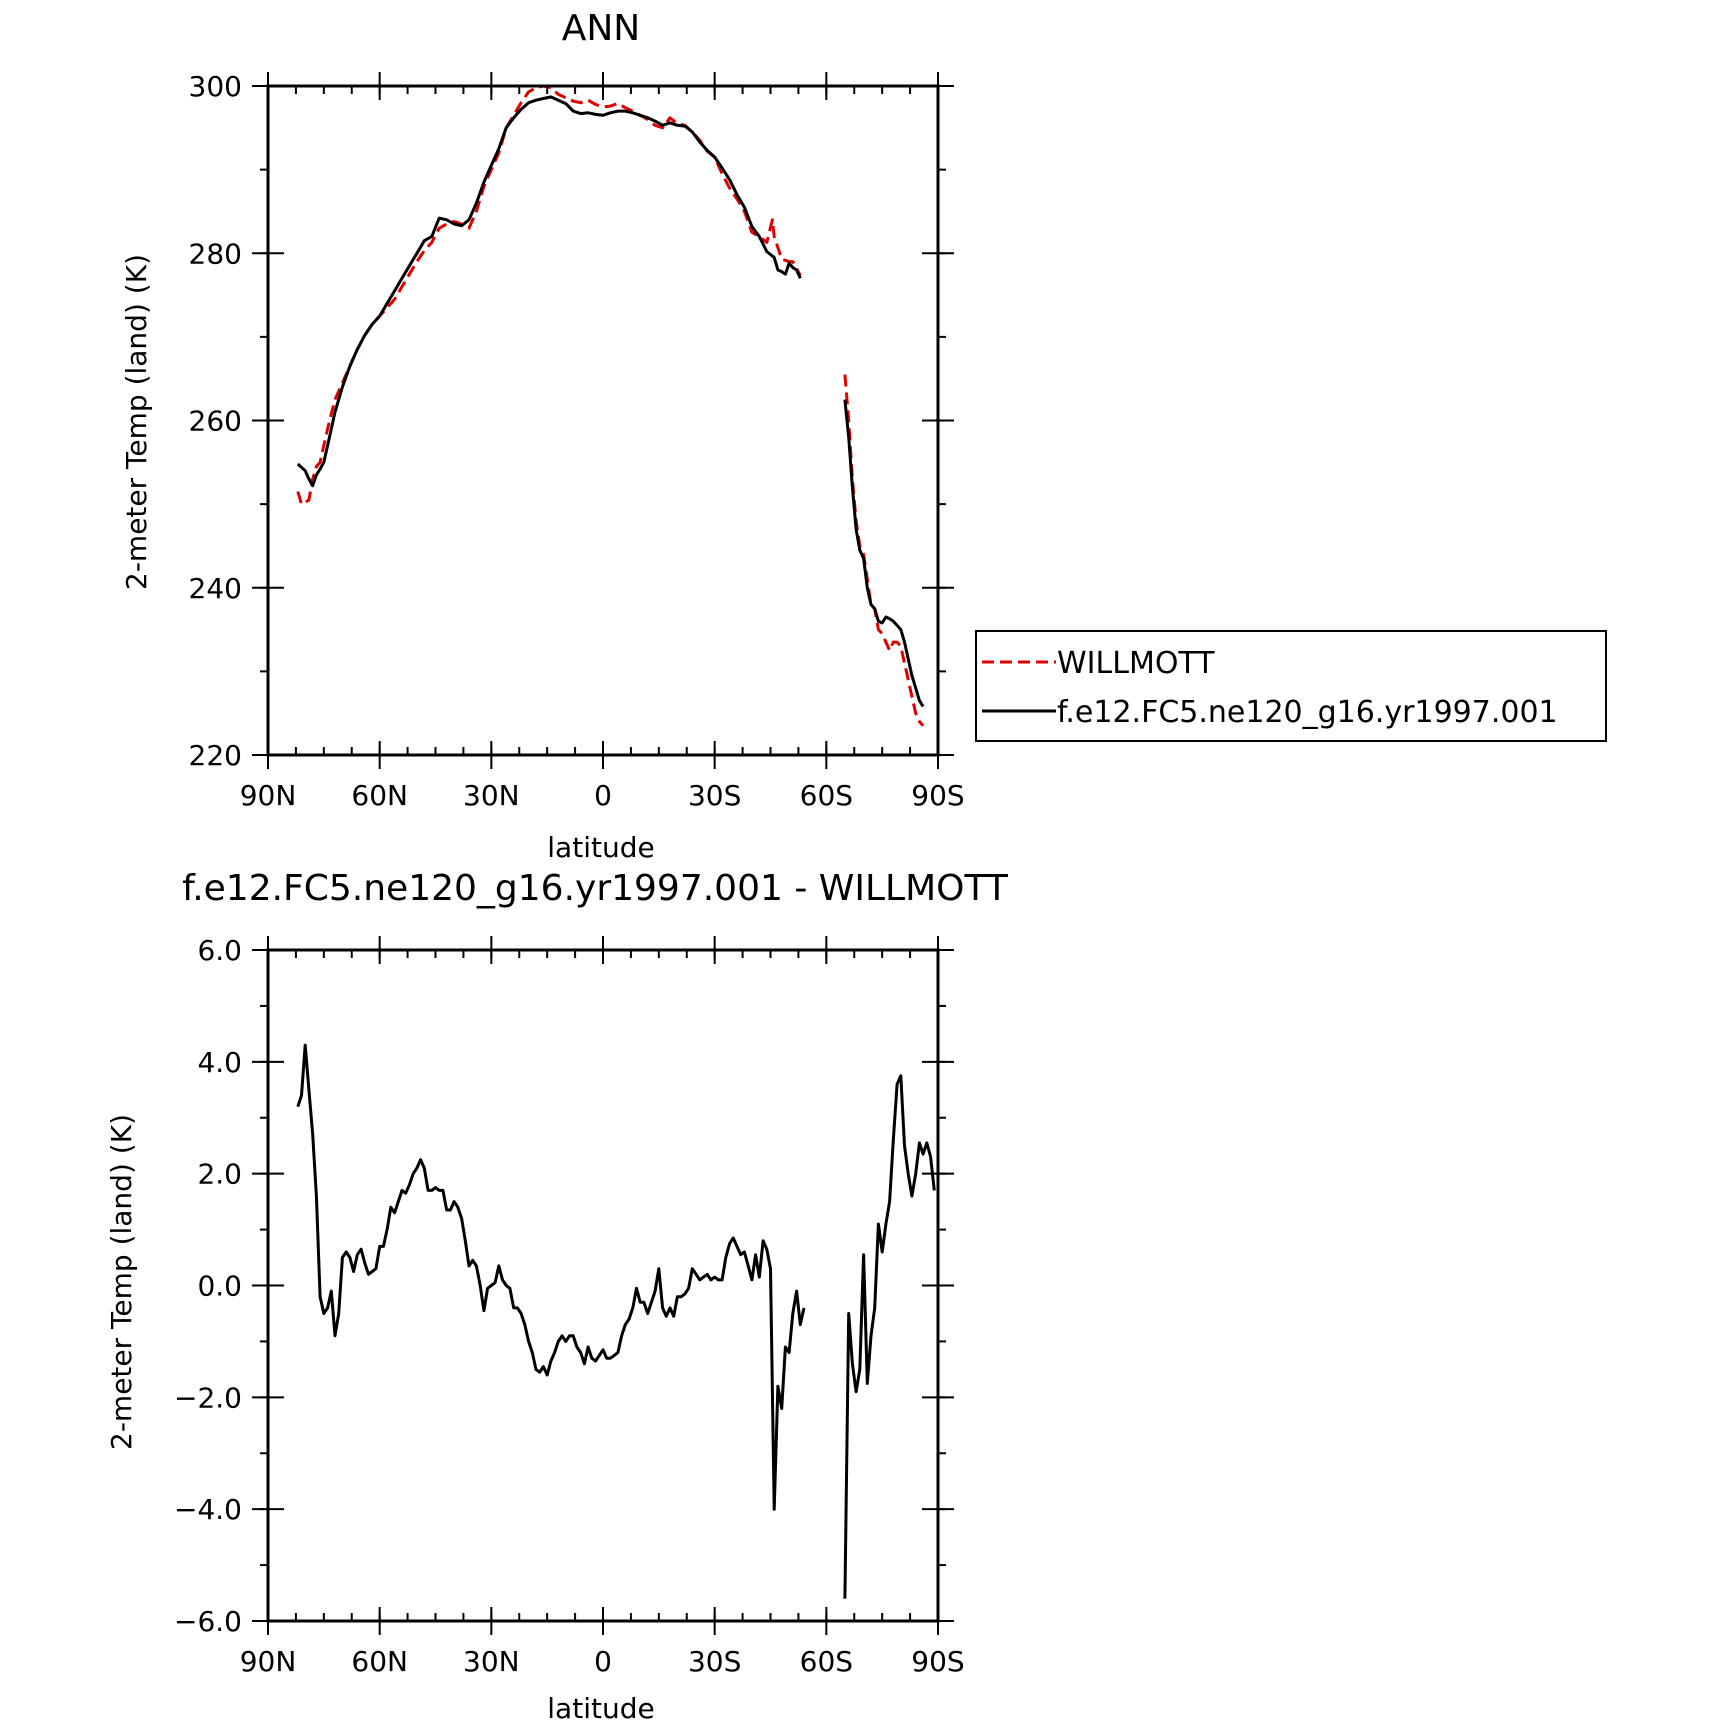 The height and width of the screenshot is (1723, 1710). What do you see at coordinates (121, 1282) in the screenshot?
I see `bottom-chart-ylabel: 2-meter Temp (land) (K)` at bounding box center [121, 1282].